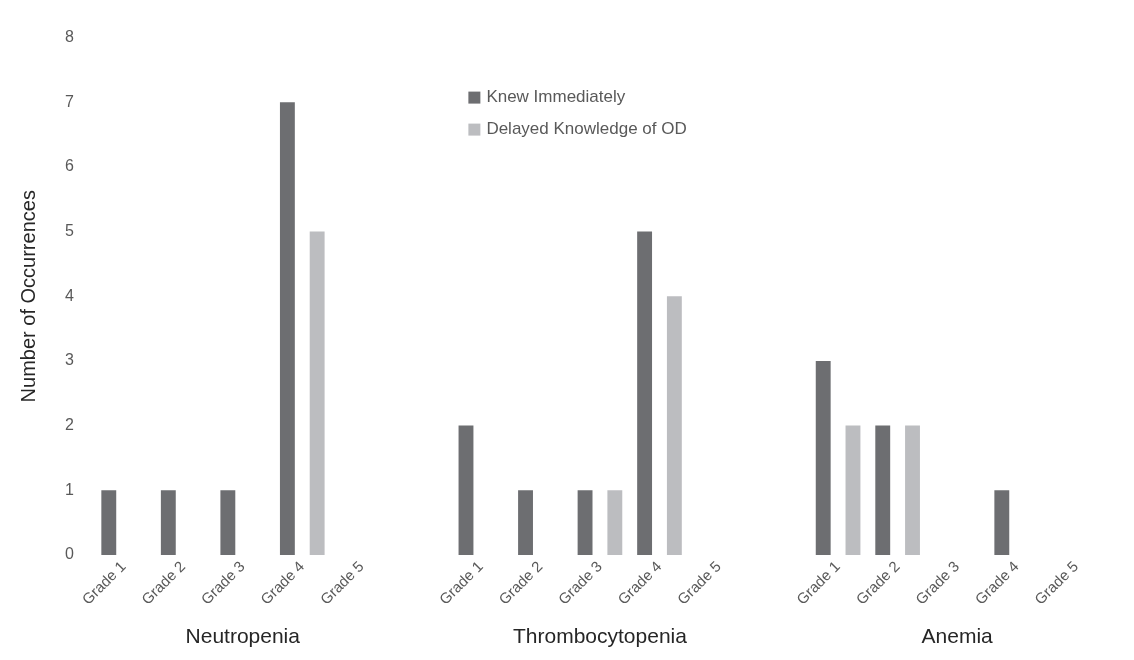 The image size is (1134, 660). Describe the element at coordinates (556, 97) in the screenshot. I see `legend-label: Knew Immediately` at that location.